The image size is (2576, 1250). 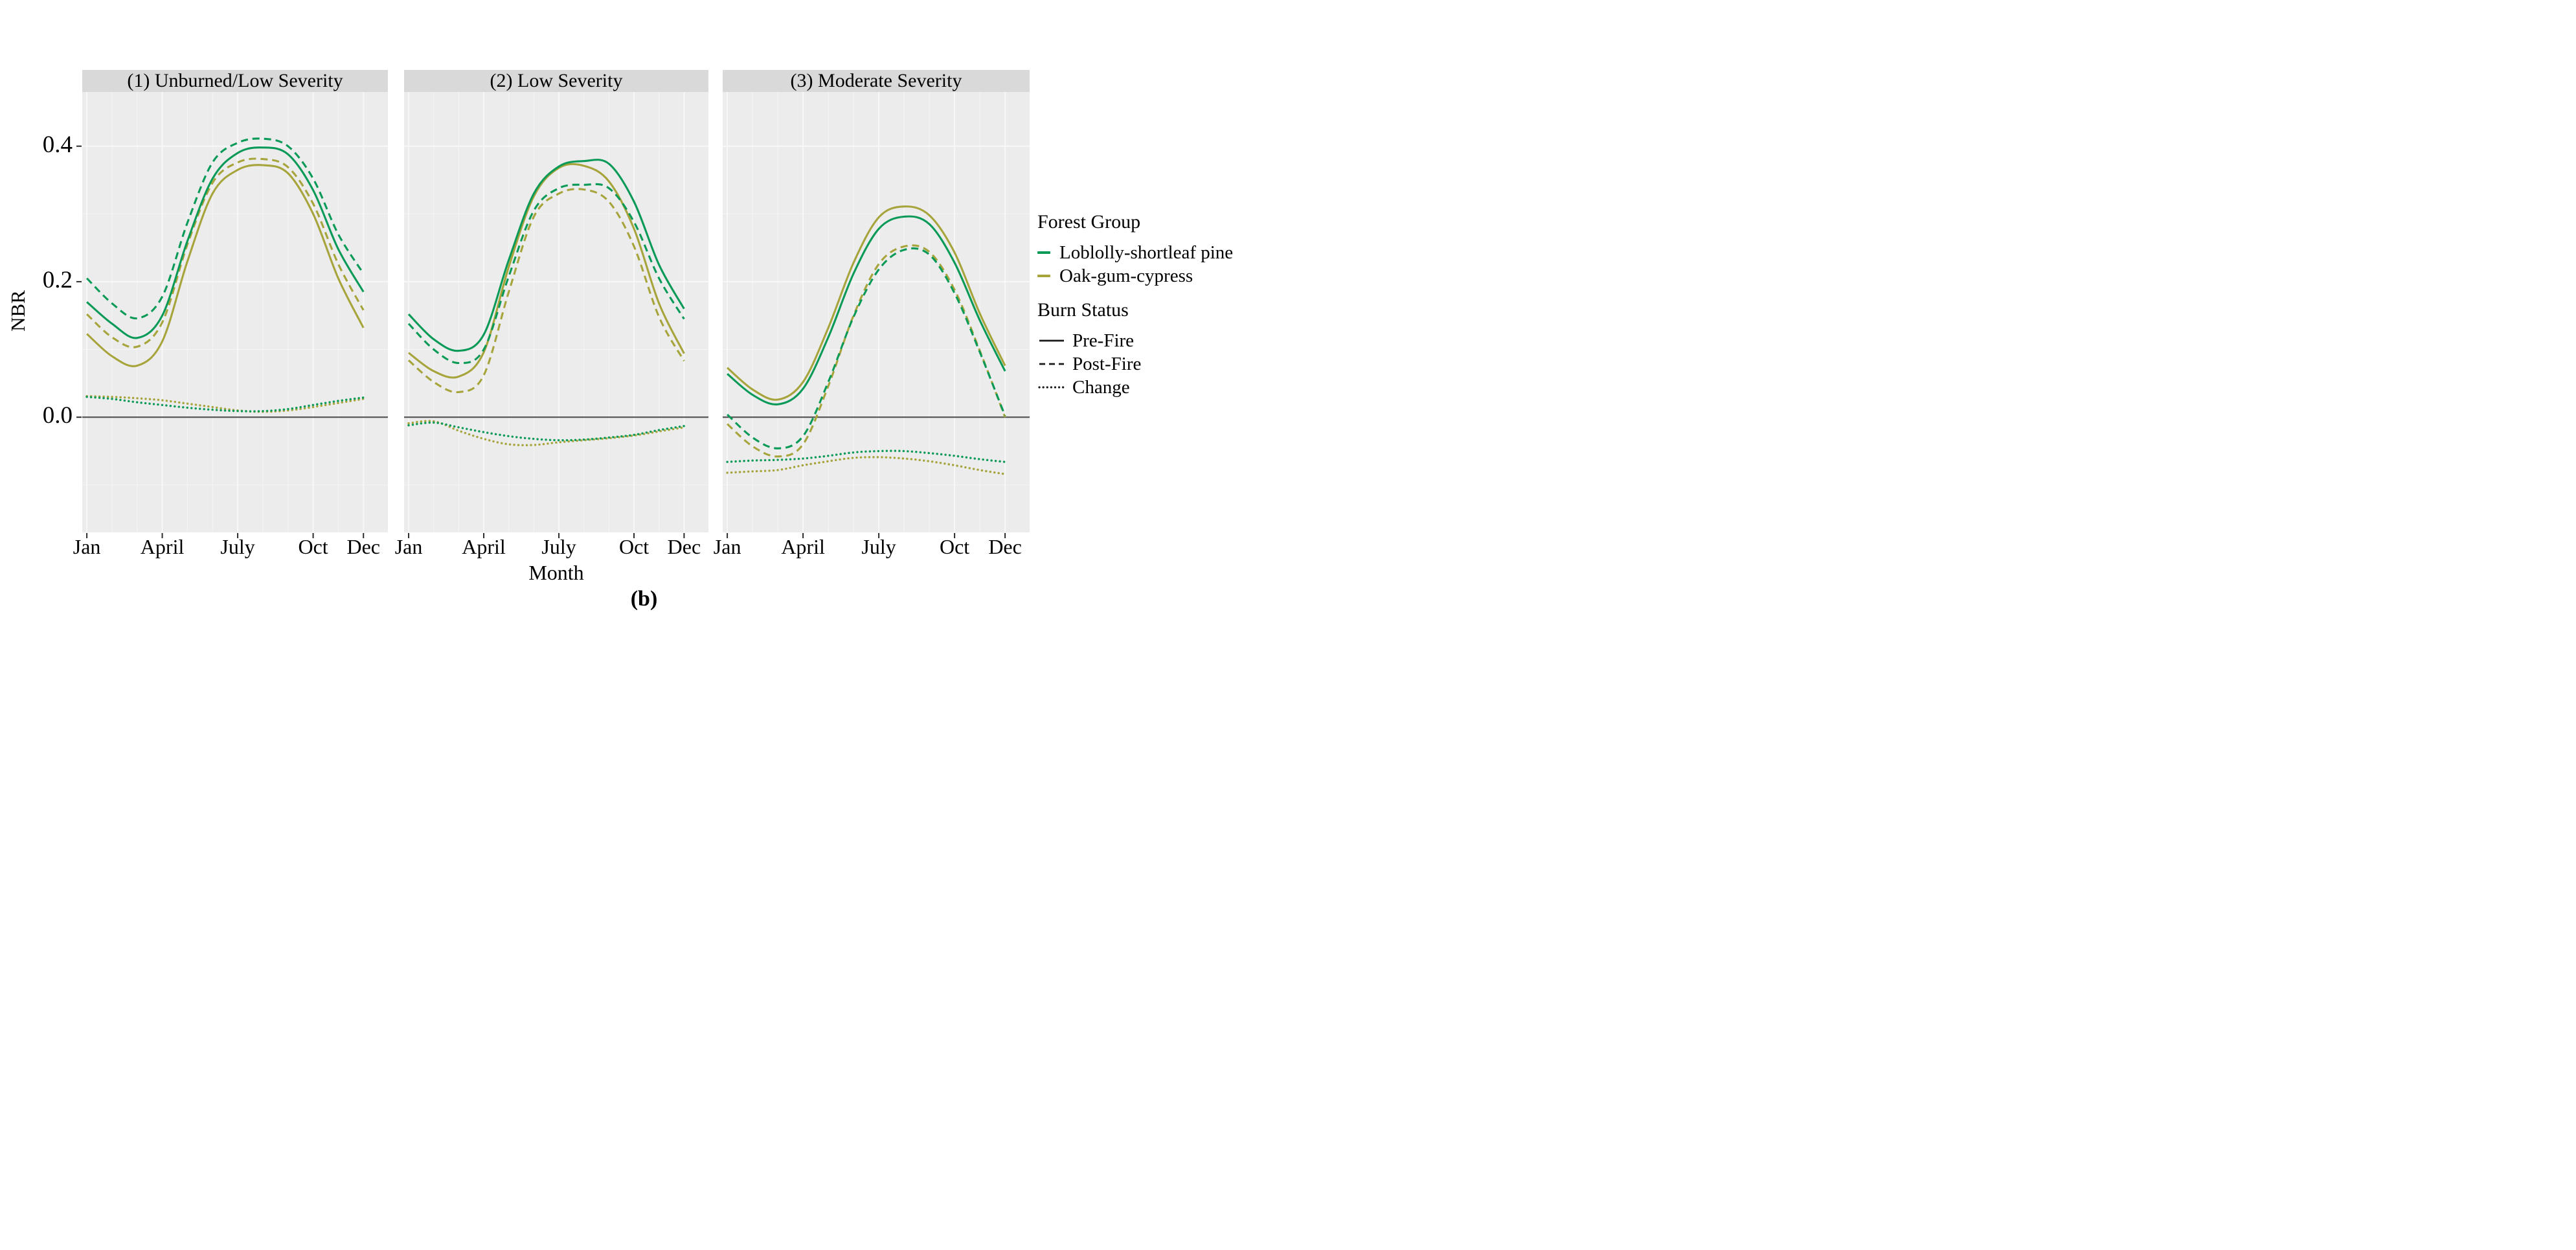 What do you see at coordinates (556, 572) in the screenshot?
I see `x-axis-title: Month` at bounding box center [556, 572].